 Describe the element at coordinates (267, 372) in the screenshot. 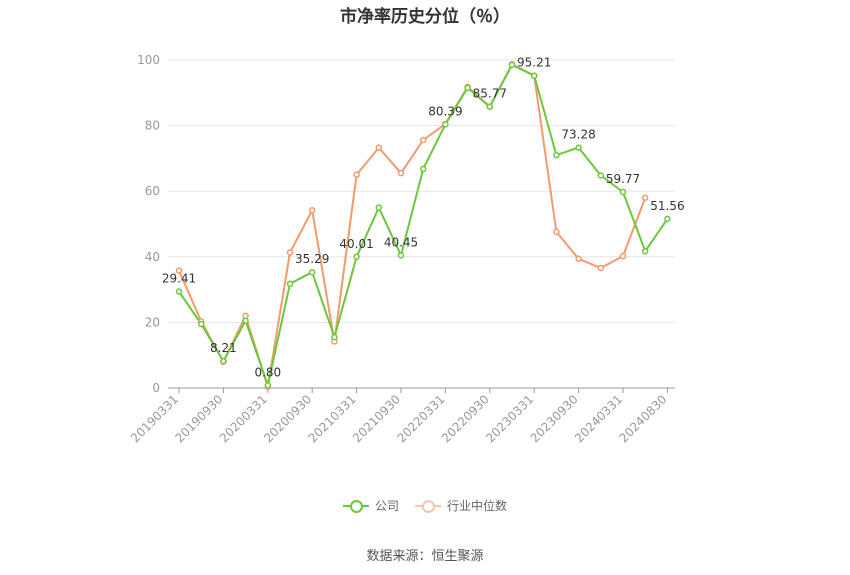

I see `data-label: 0.80` at that location.